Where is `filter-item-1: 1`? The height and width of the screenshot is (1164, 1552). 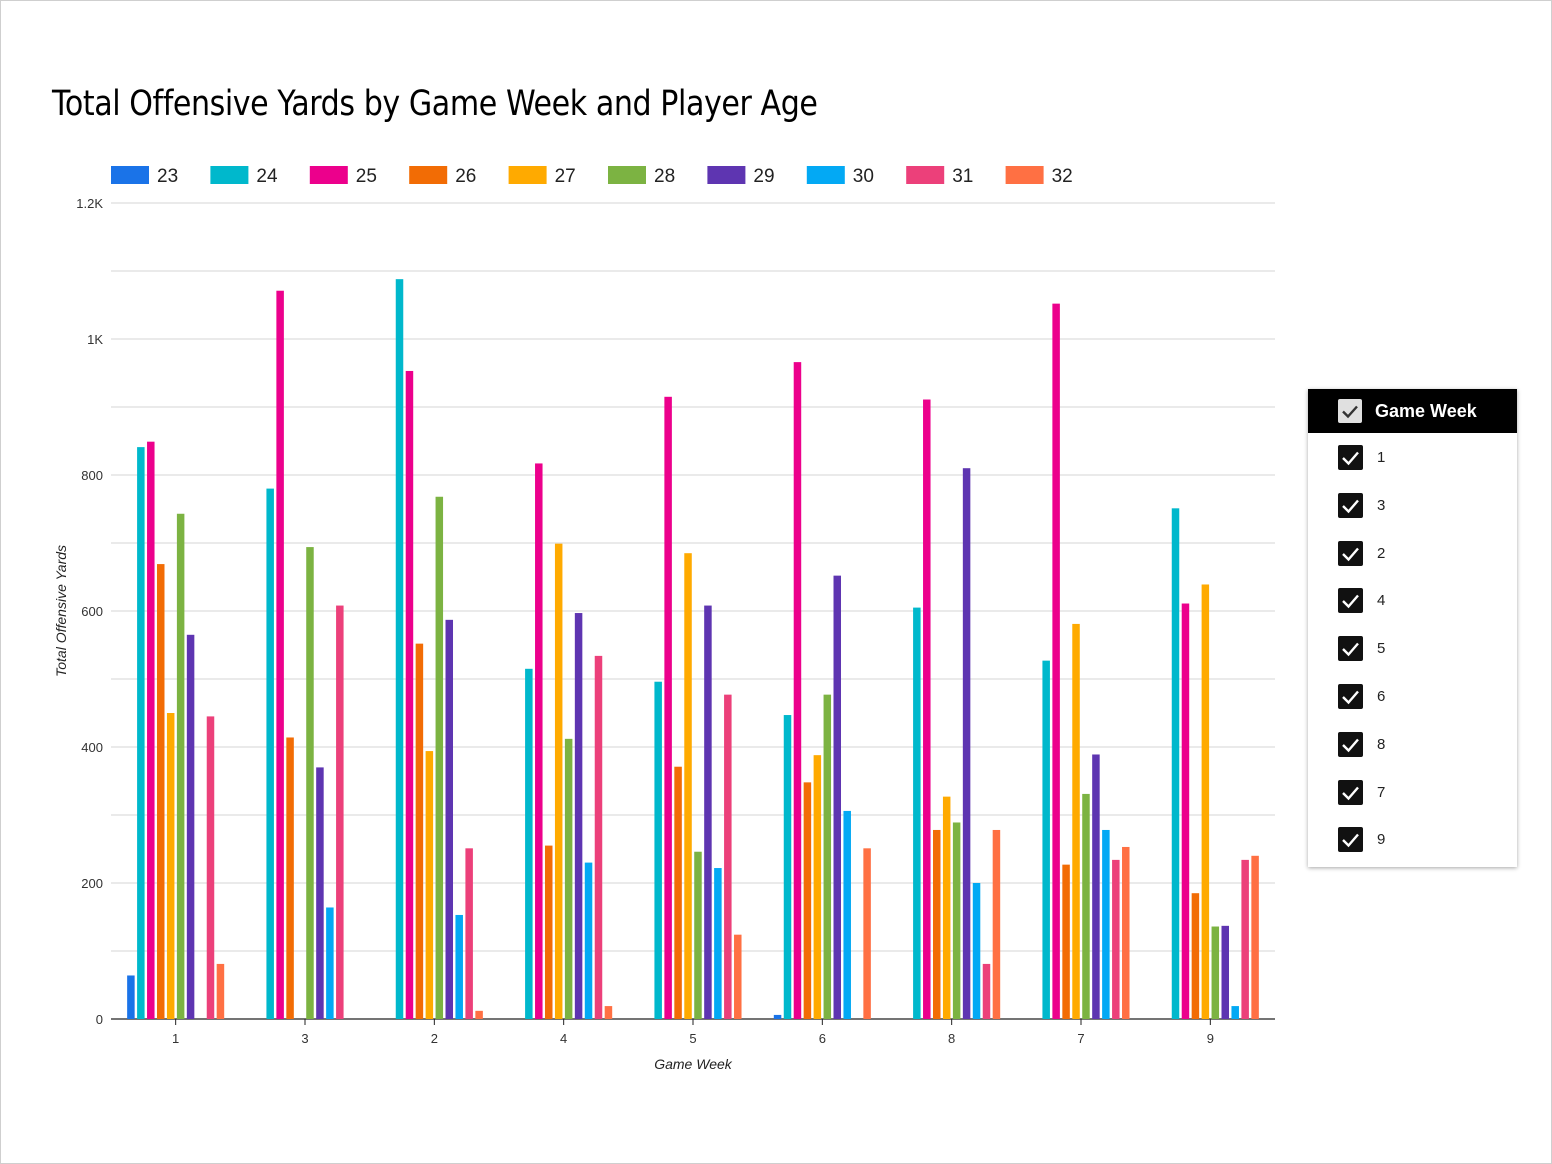
filter-item-1: 1 is located at coordinates (1412, 456).